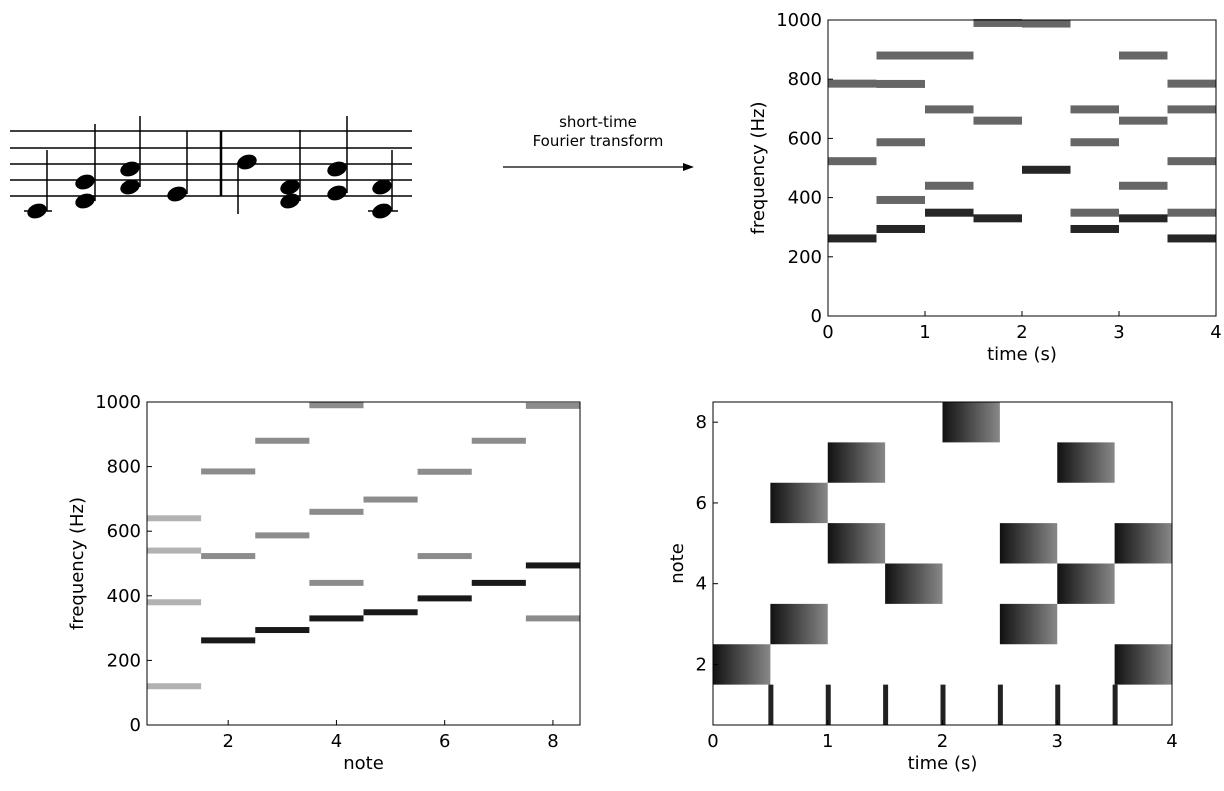 This screenshot has height=791, width=1224. What do you see at coordinates (701, 503) in the screenshot?
I see `y-tick-label: 6` at bounding box center [701, 503].